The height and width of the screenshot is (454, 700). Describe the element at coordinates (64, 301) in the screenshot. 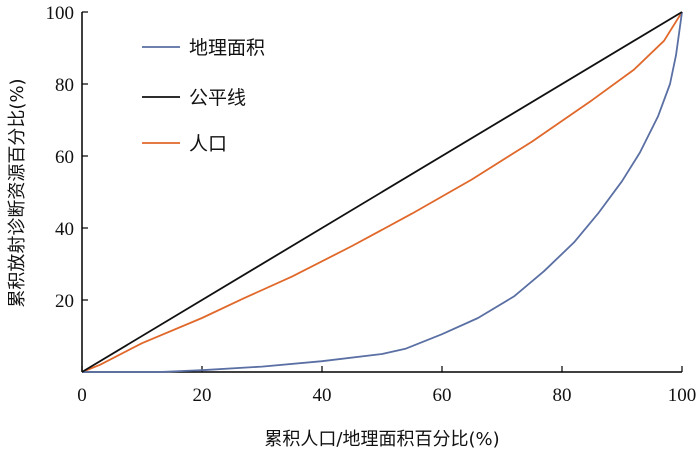

I see `y-tick-label: 20` at that location.